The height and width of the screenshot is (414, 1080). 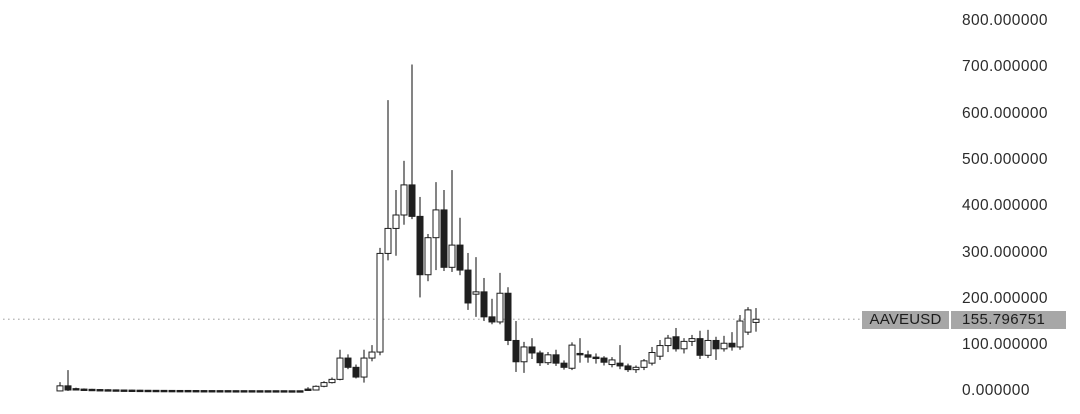 What do you see at coordinates (1005, 252) in the screenshot?
I see `price-axis-label: 300.000000` at bounding box center [1005, 252].